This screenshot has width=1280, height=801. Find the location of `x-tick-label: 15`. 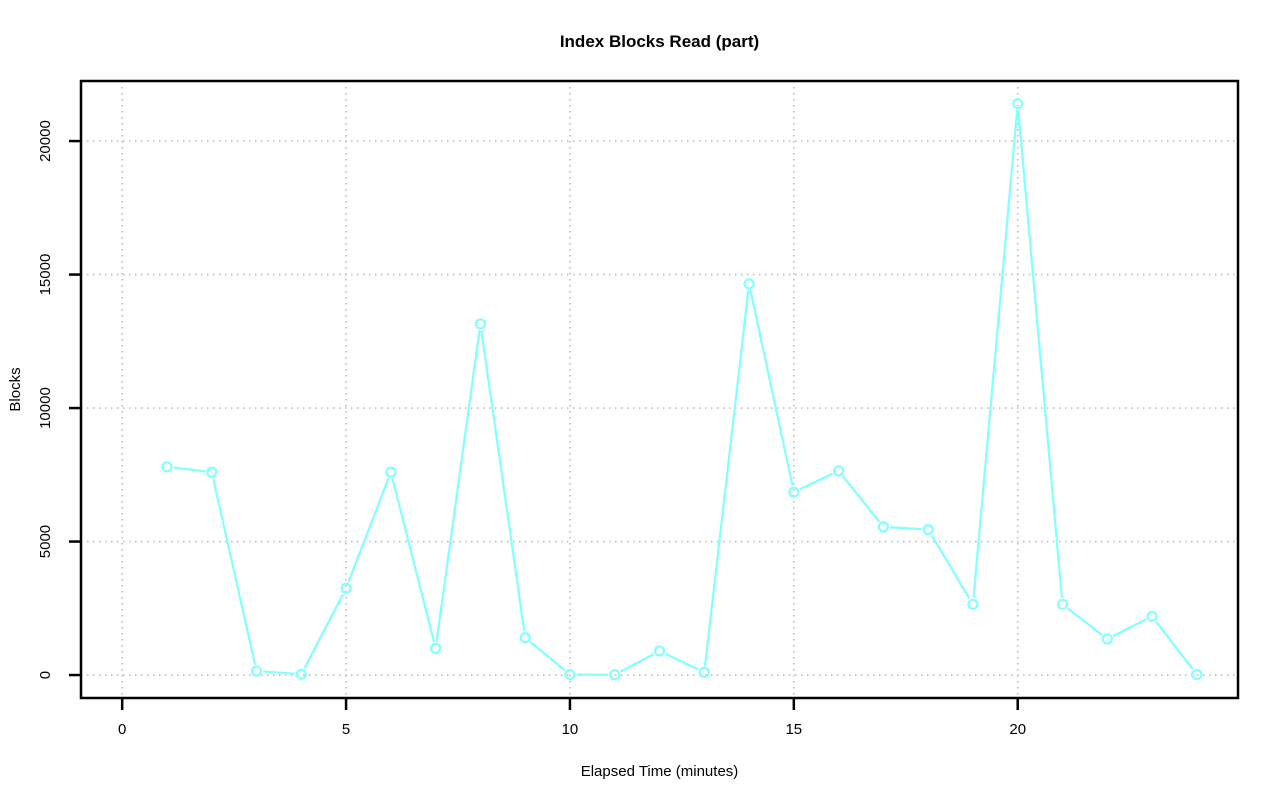

x-tick-label: 15 is located at coordinates (793, 729).